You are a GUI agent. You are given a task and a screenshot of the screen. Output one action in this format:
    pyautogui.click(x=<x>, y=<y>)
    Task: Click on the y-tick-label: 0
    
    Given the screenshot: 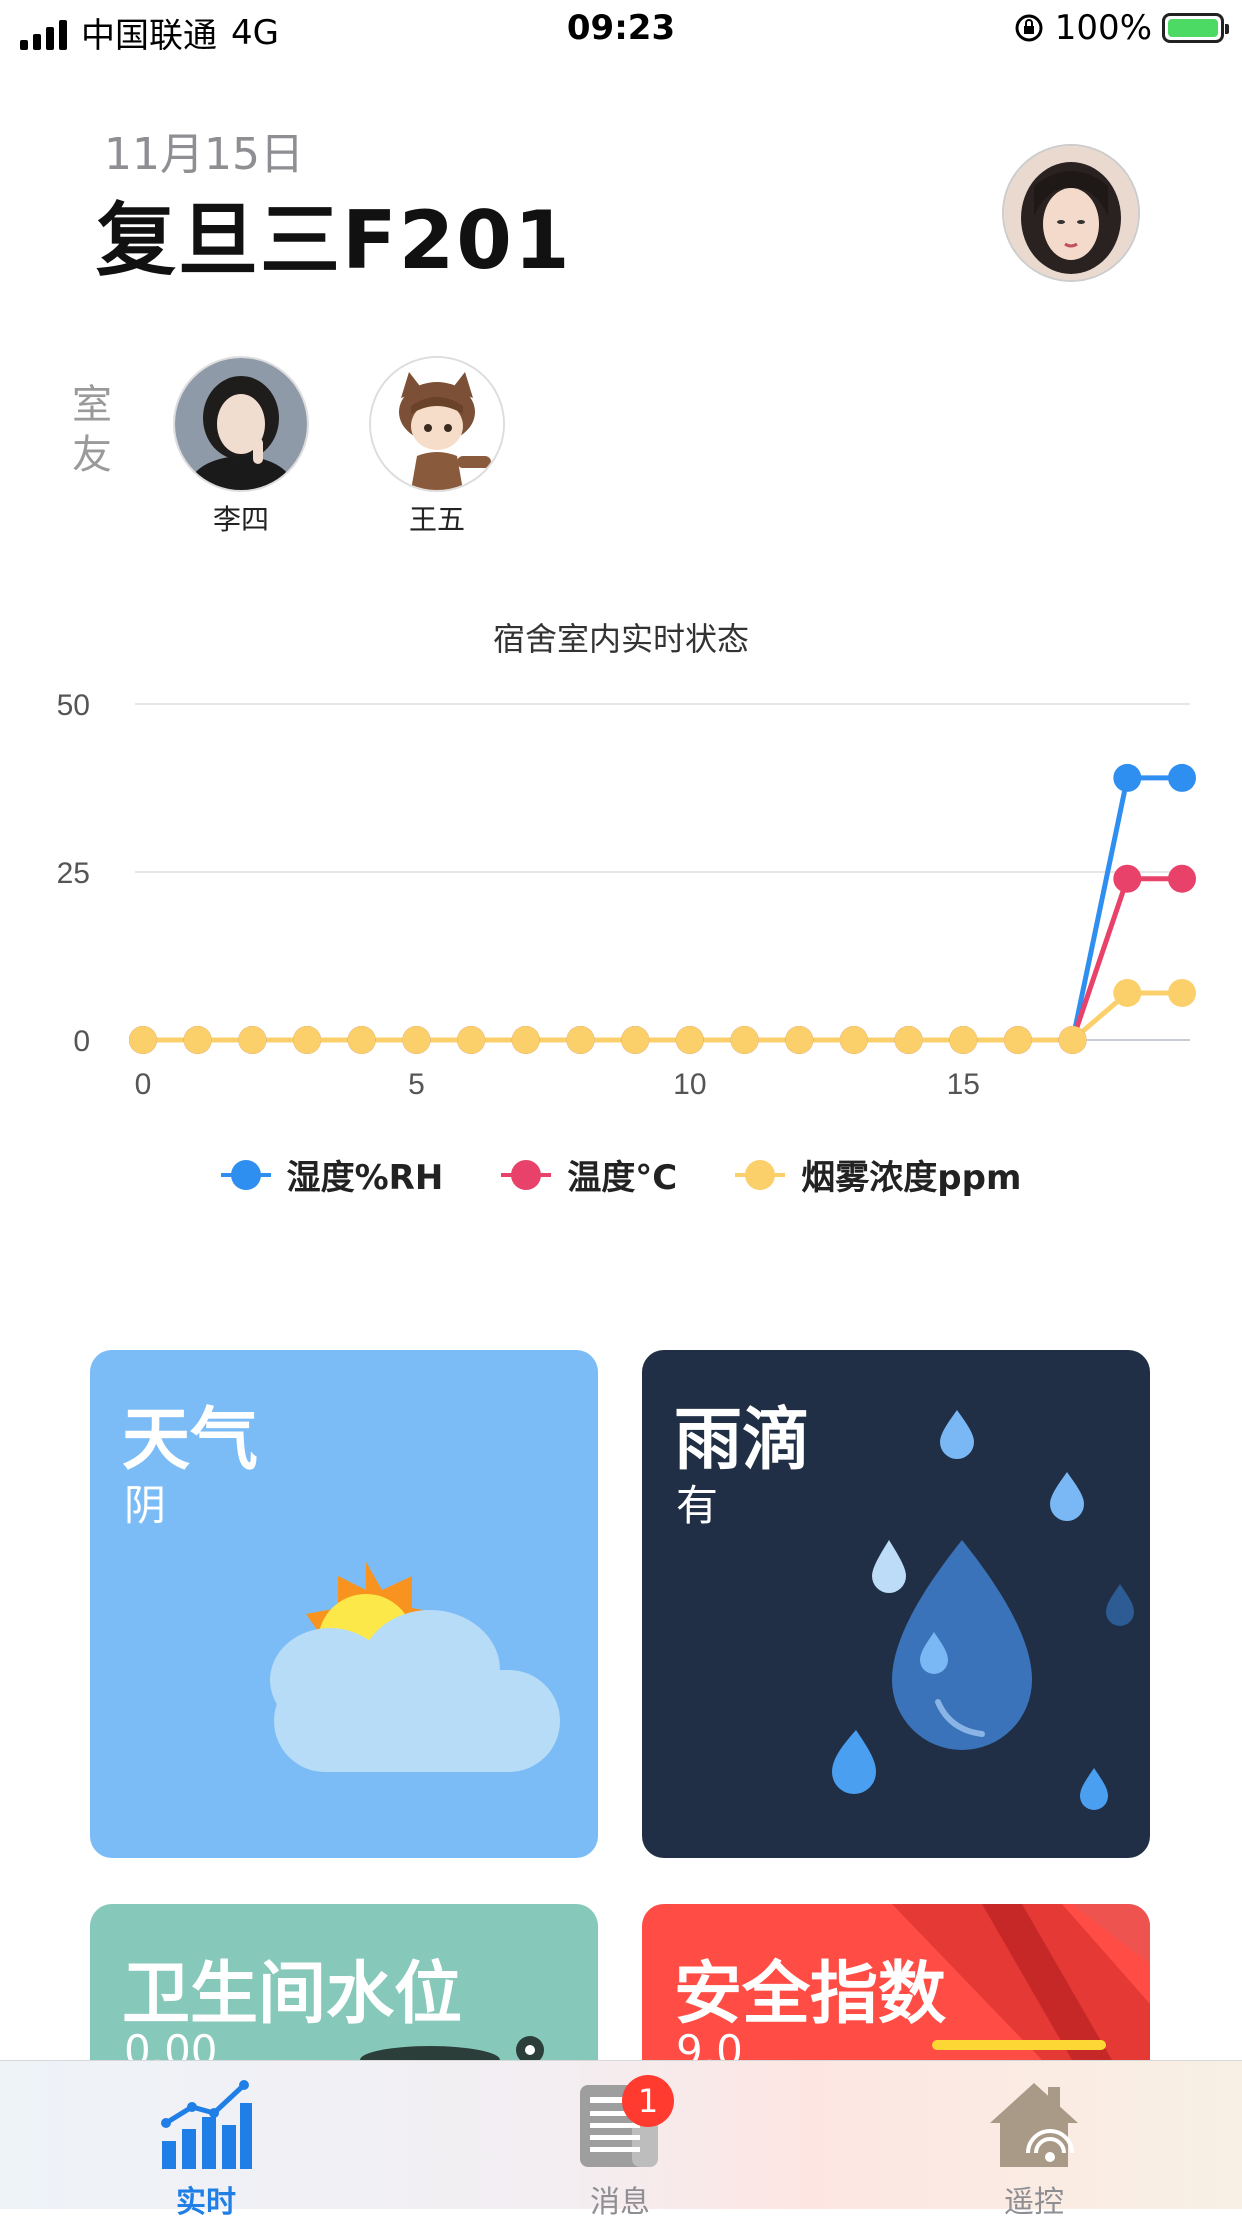 What is the action you would take?
    pyautogui.click(x=81, y=1041)
    